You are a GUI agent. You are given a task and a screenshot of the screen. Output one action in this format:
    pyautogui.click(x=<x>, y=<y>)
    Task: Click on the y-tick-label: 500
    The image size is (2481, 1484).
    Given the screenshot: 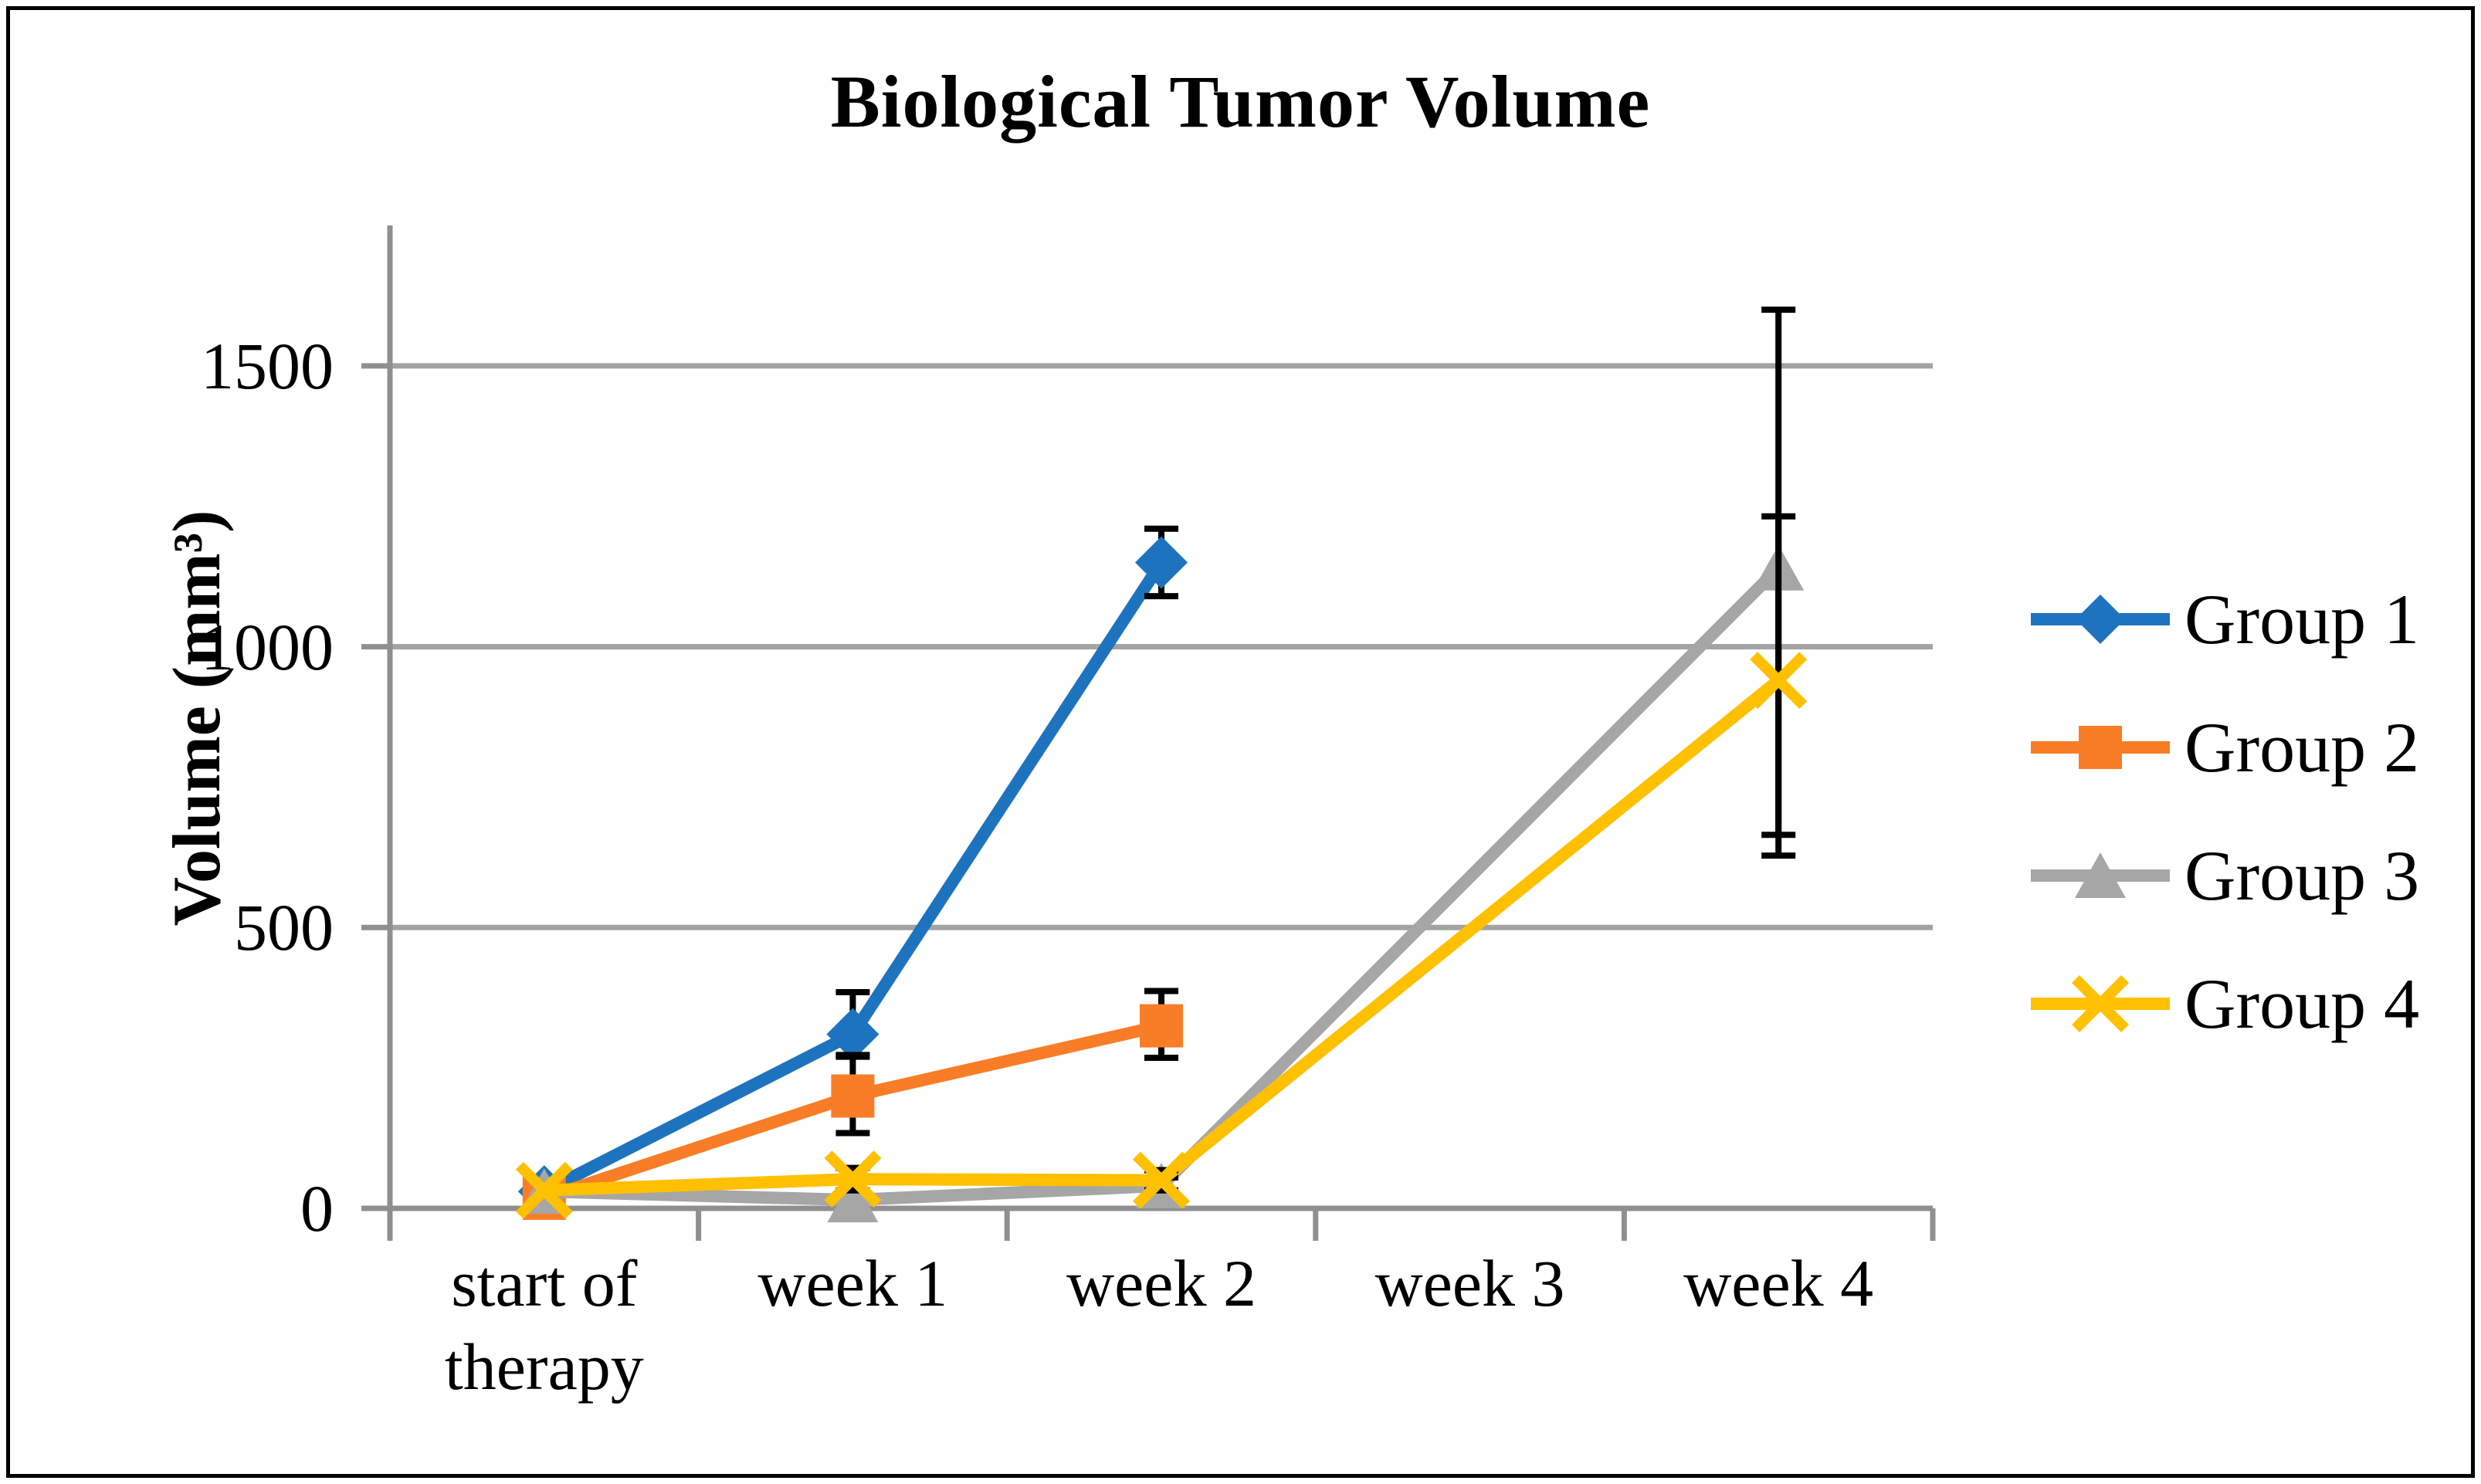 What is the action you would take?
    pyautogui.click(x=284, y=927)
    